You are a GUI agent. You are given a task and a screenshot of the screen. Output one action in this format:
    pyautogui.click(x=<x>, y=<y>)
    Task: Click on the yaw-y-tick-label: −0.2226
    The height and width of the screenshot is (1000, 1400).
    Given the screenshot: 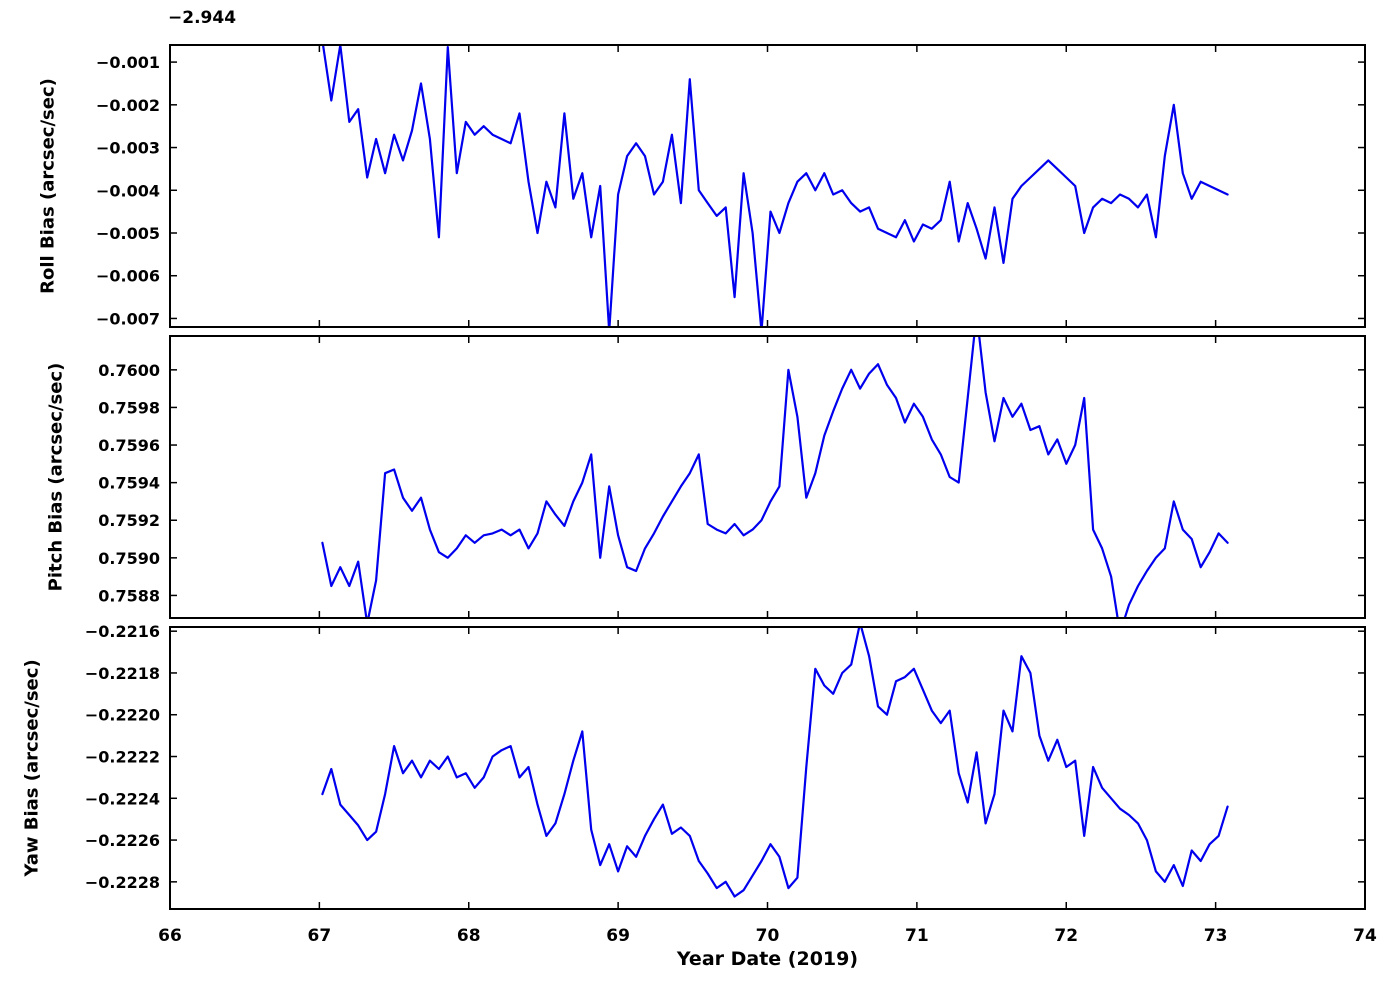 What is the action you would take?
    pyautogui.click(x=122, y=840)
    